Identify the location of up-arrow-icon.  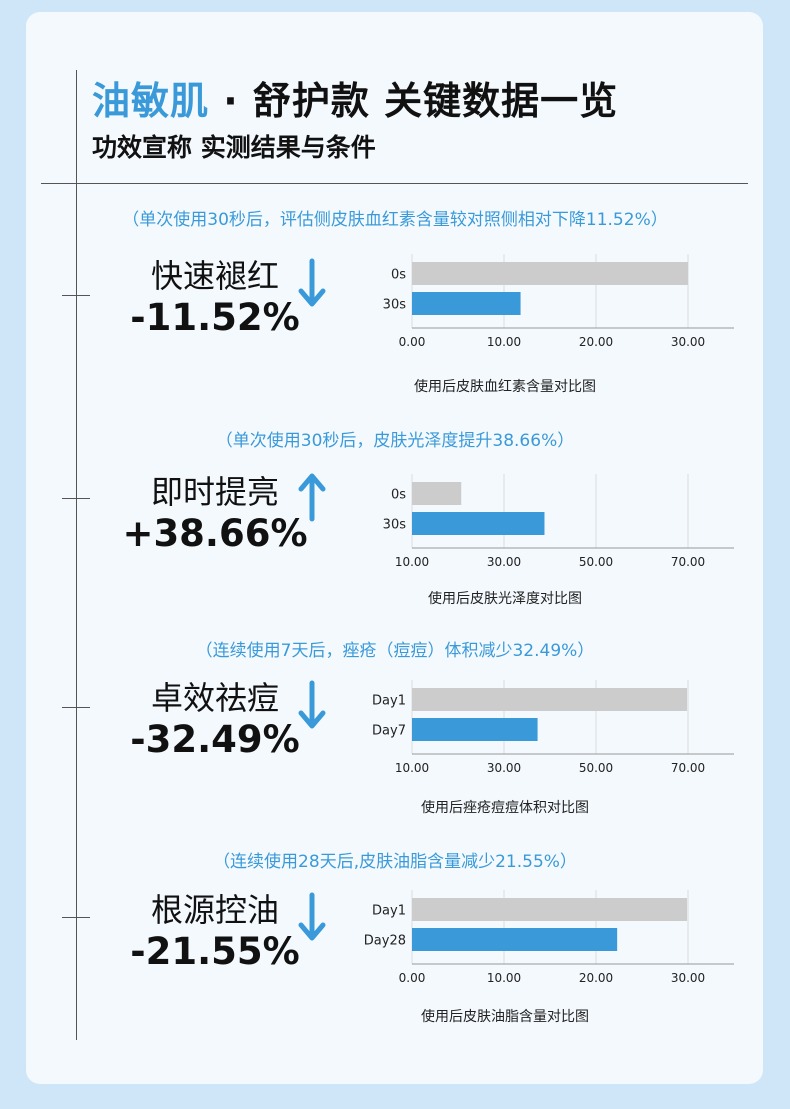
(312, 497).